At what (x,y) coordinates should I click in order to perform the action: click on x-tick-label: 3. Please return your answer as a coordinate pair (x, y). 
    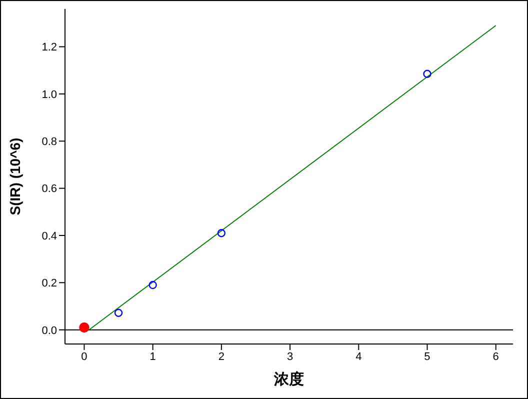
    Looking at the image, I should click on (290, 356).